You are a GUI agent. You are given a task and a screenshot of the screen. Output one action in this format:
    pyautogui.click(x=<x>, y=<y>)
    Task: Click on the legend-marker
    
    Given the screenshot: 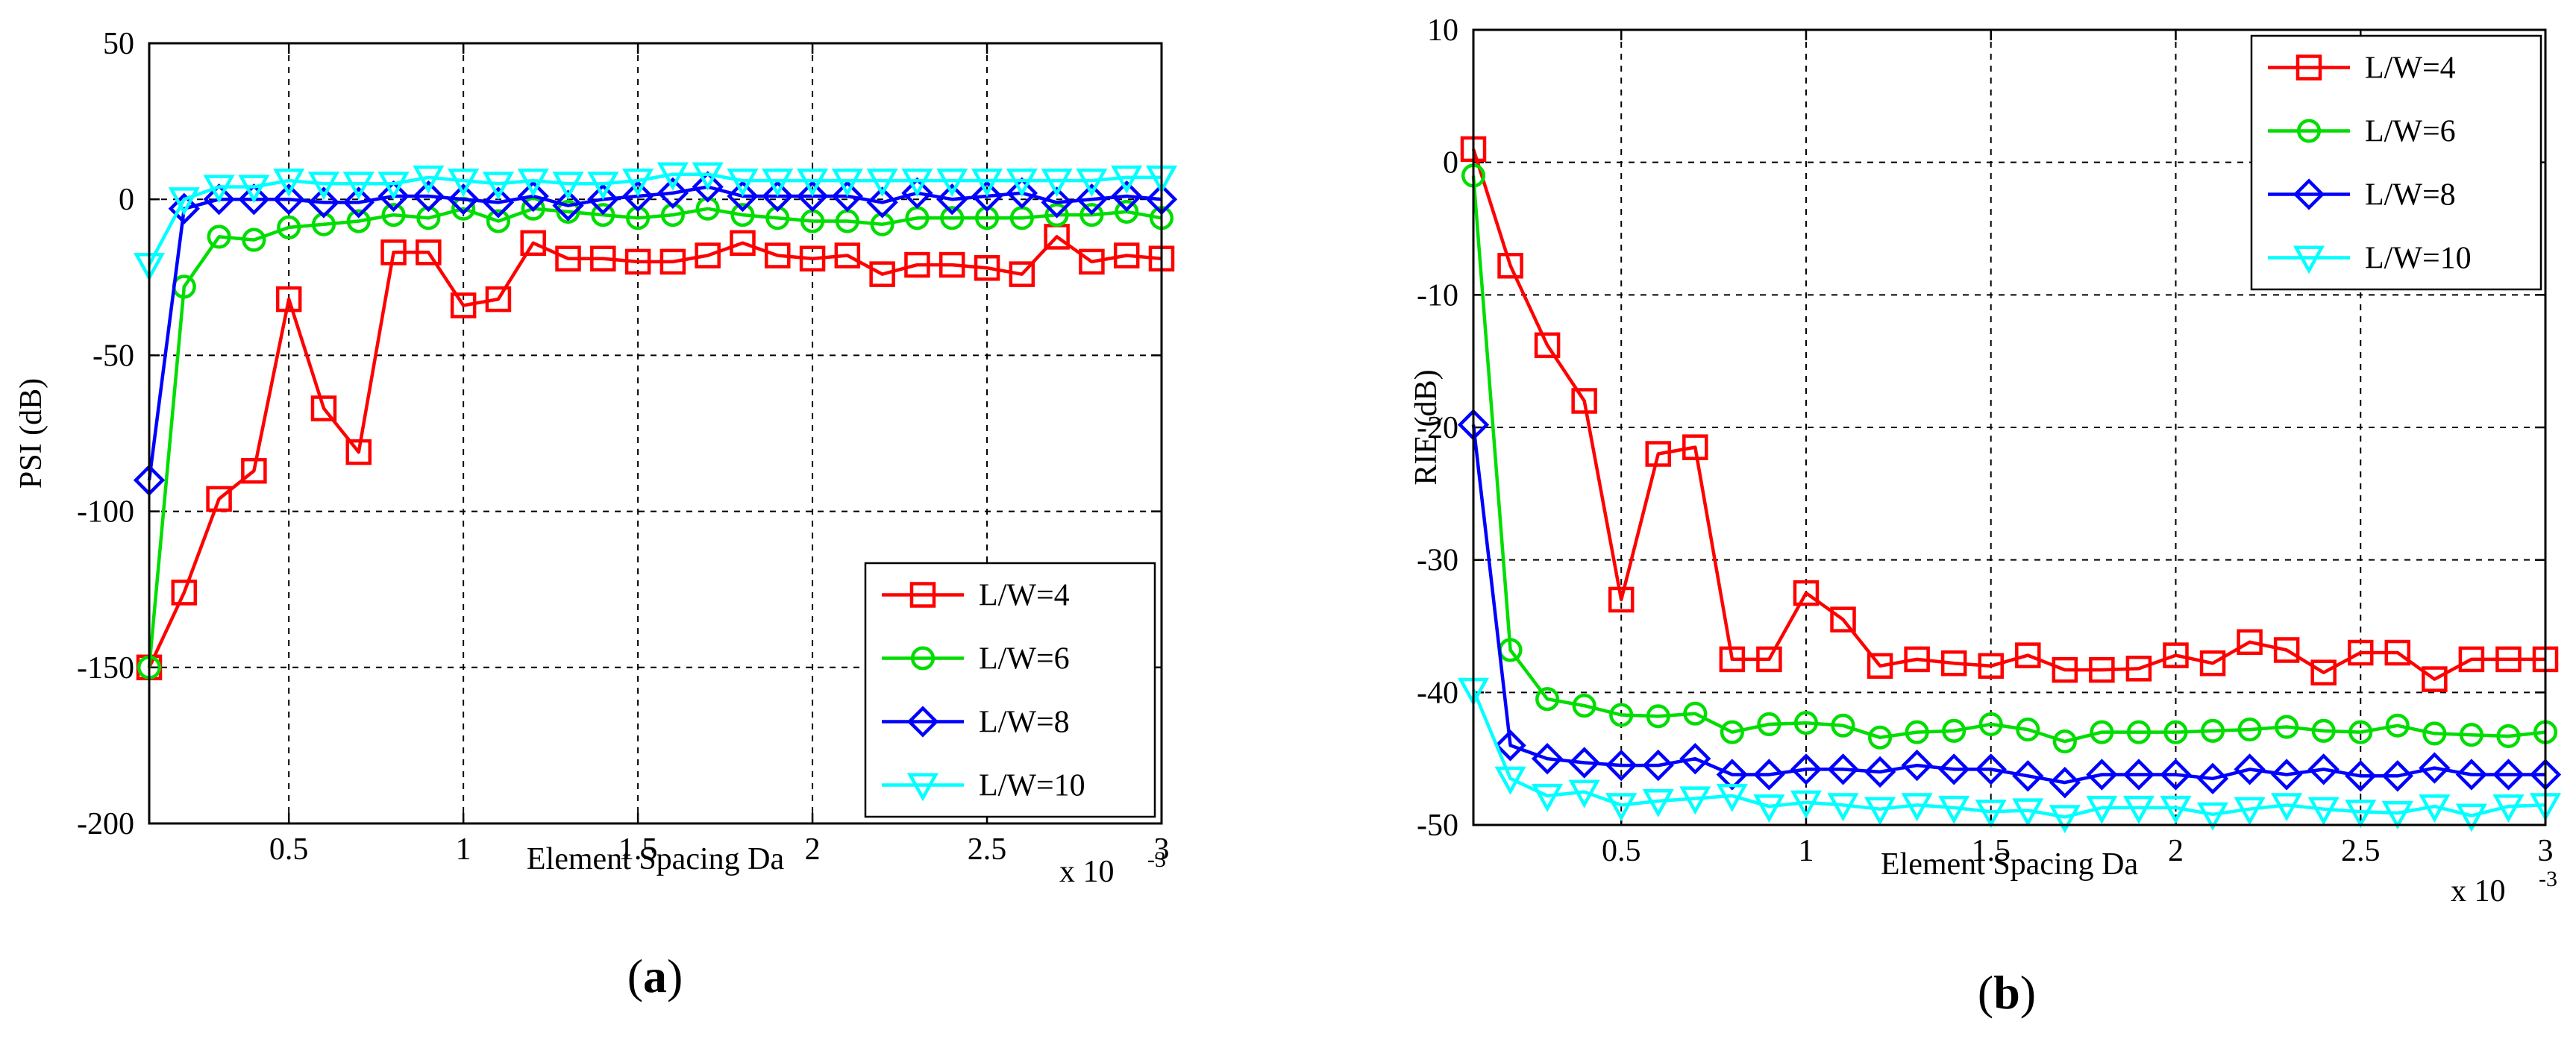 What is the action you would take?
    pyautogui.click(x=923, y=658)
    